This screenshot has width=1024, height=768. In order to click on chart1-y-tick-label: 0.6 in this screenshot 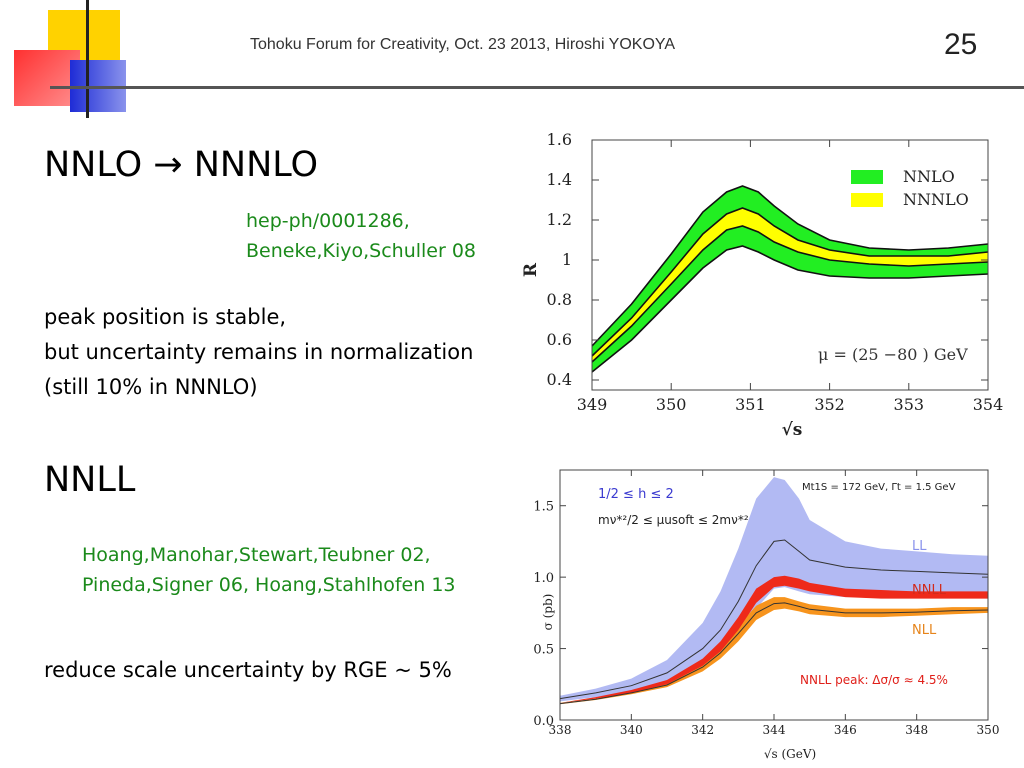, I will do `click(559, 339)`.